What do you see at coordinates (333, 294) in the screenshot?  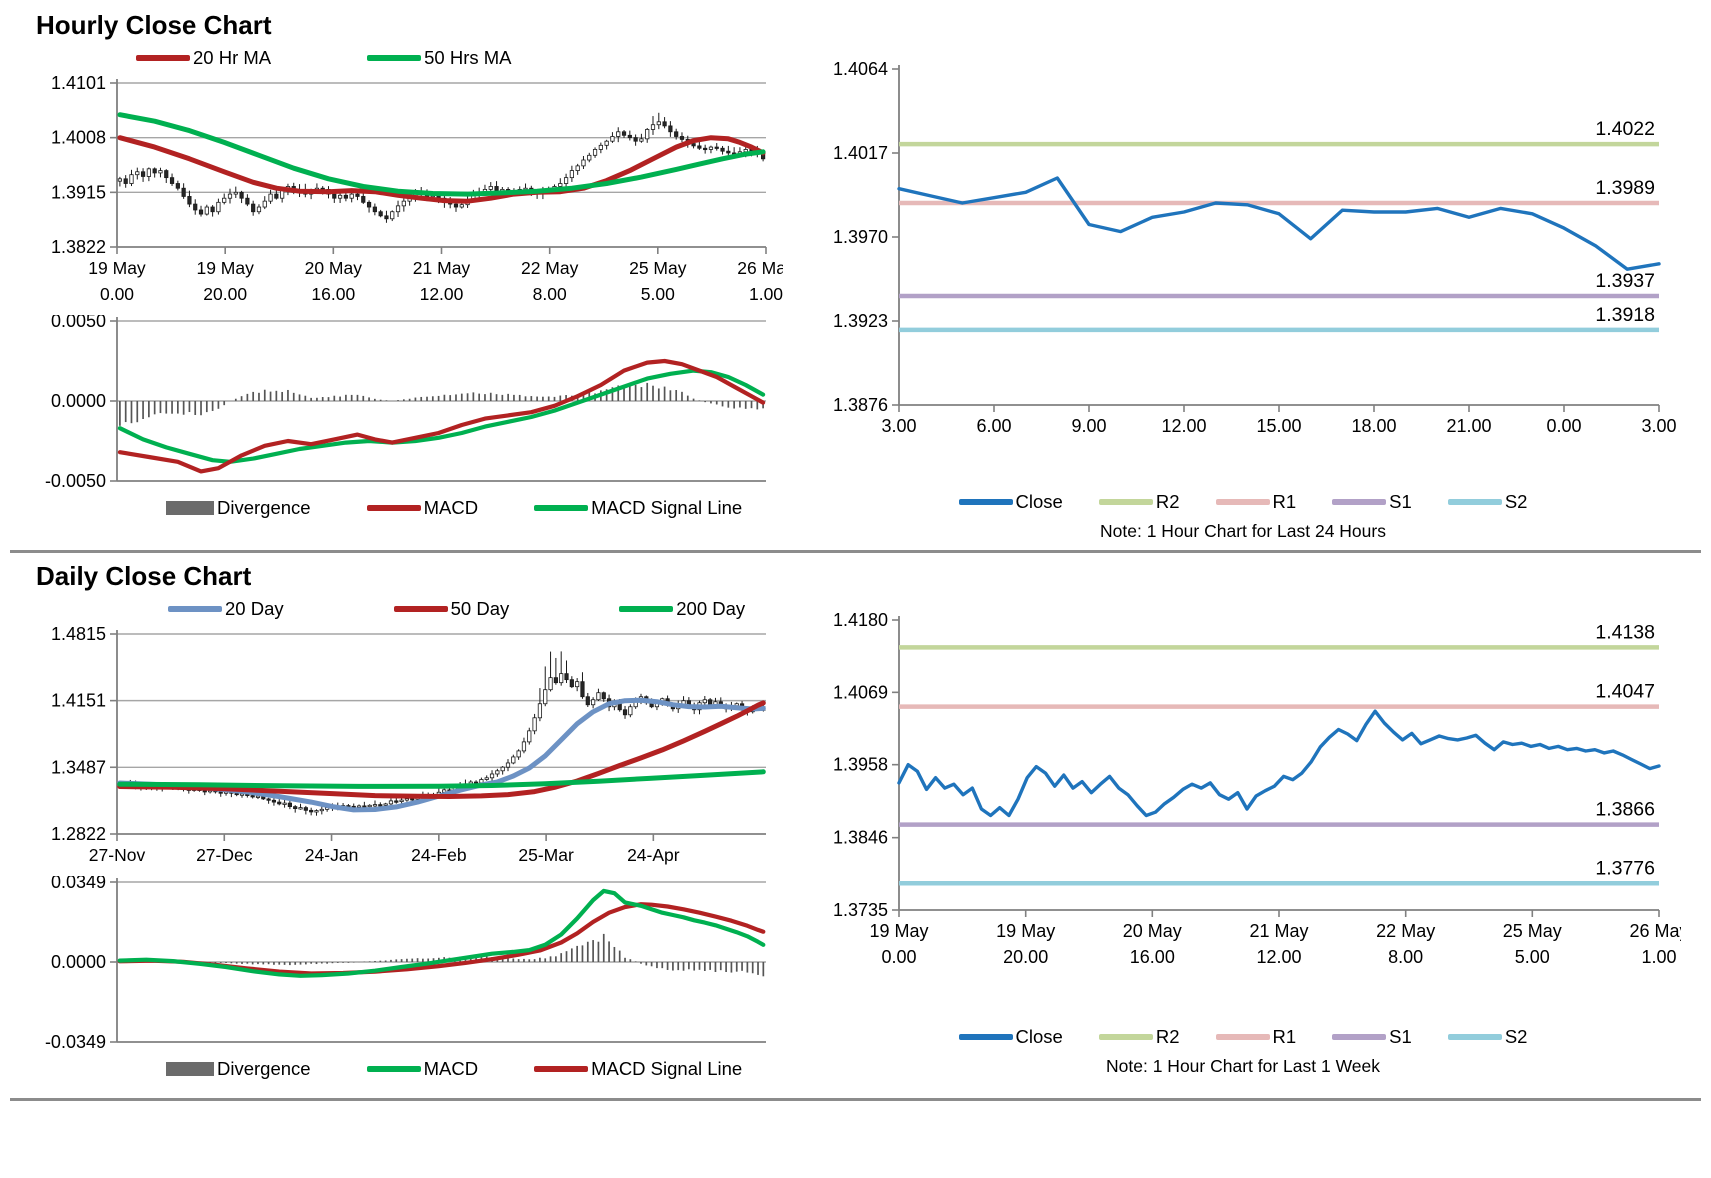 I see `svg-text: 16.00` at bounding box center [333, 294].